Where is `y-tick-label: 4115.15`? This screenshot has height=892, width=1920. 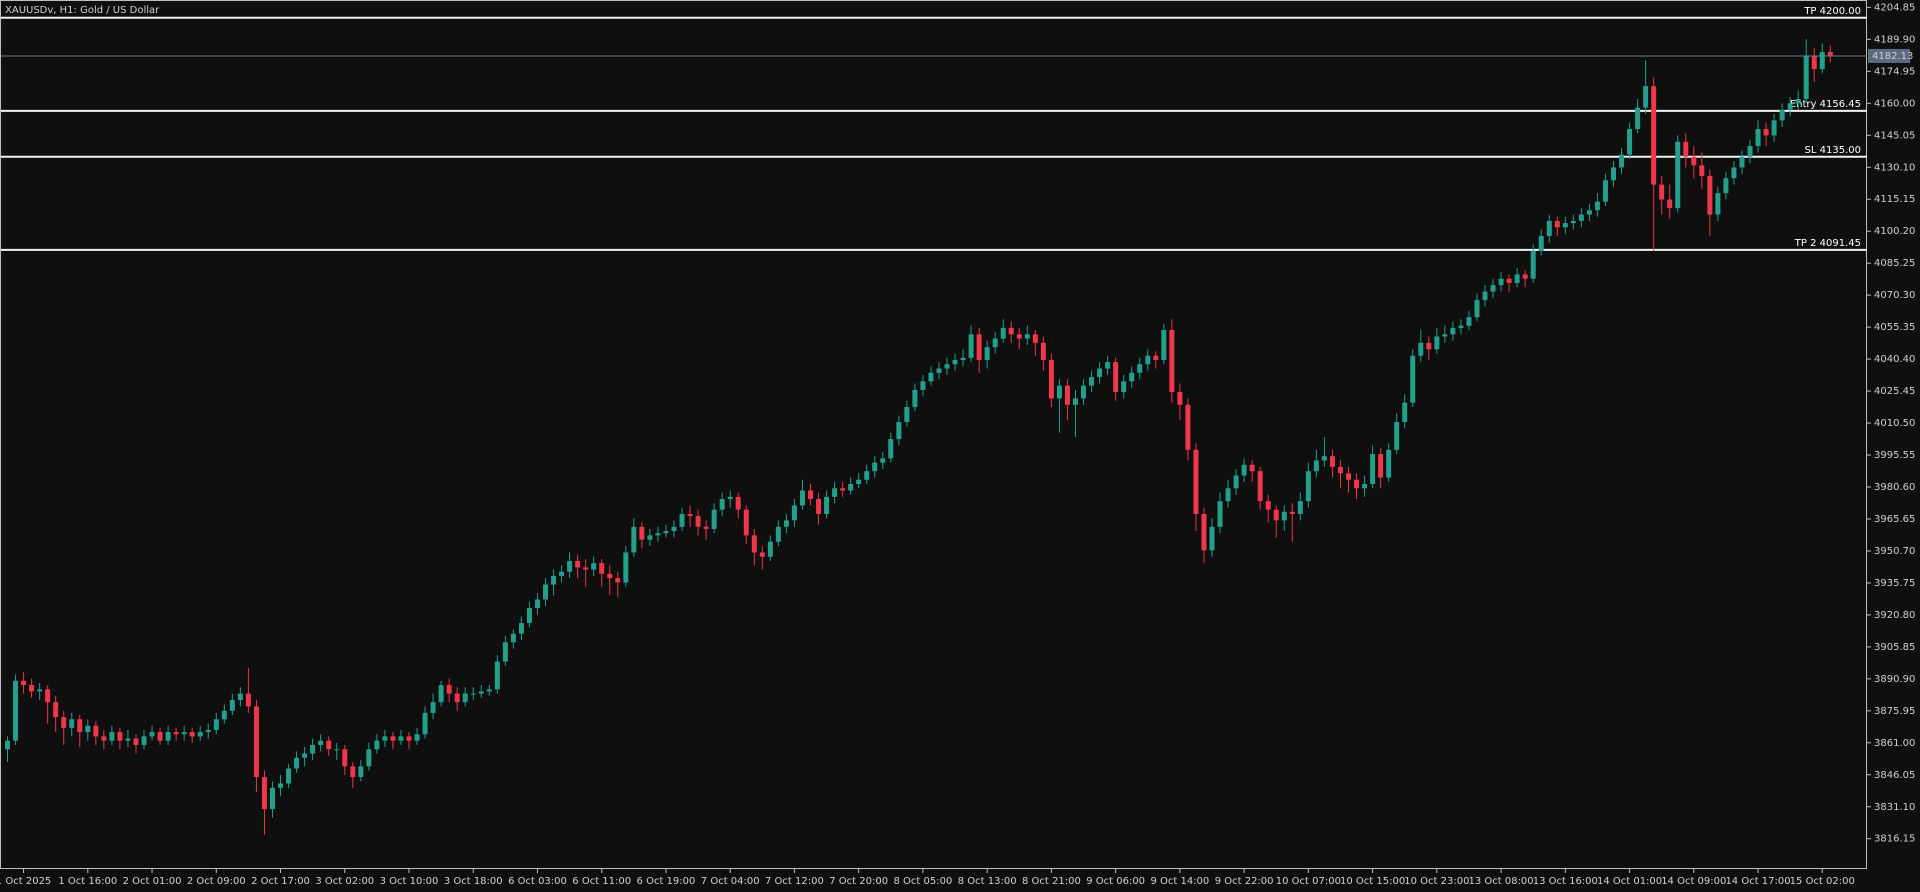 y-tick-label: 4115.15 is located at coordinates (1894, 199).